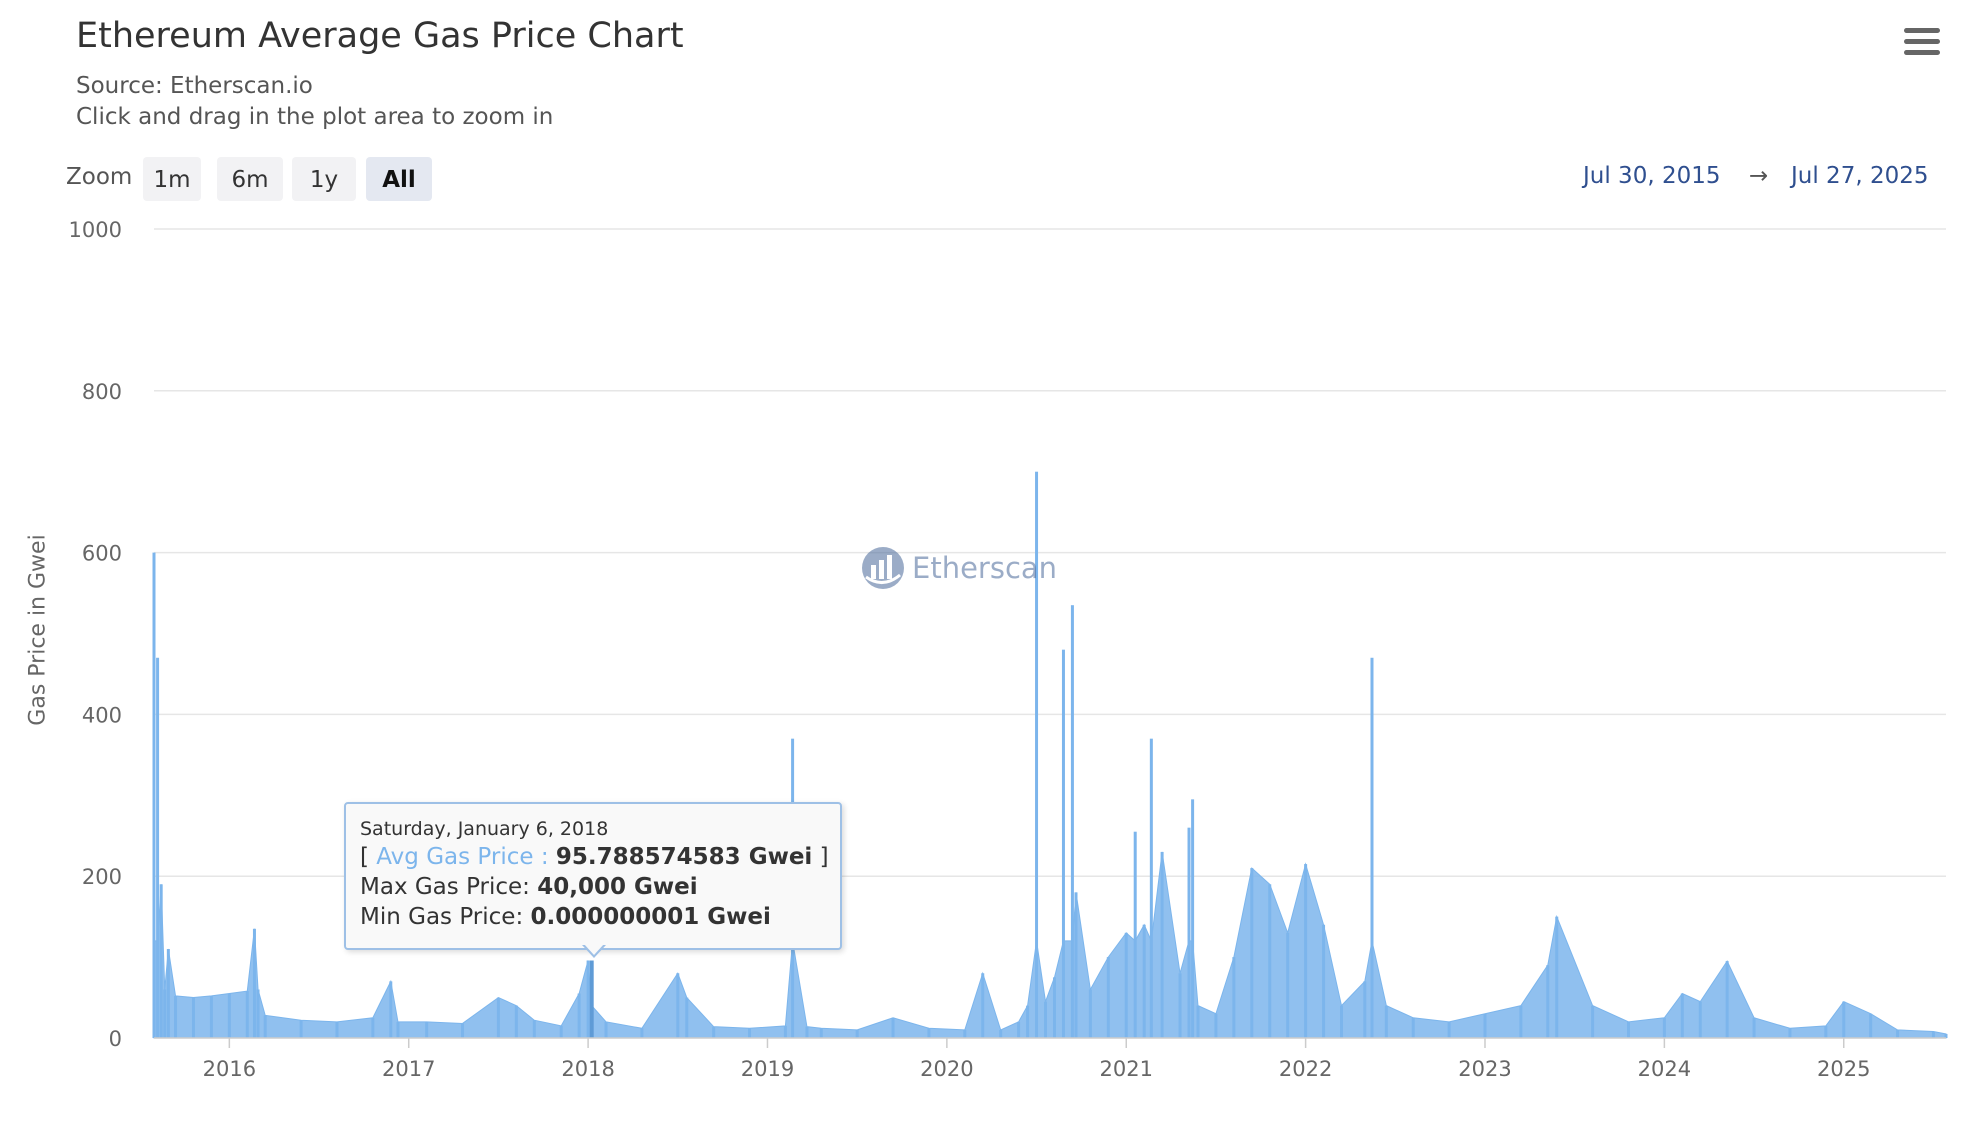 This screenshot has width=1974, height=1124. What do you see at coordinates (399, 179) in the screenshot?
I see `zoom-all-button: All` at bounding box center [399, 179].